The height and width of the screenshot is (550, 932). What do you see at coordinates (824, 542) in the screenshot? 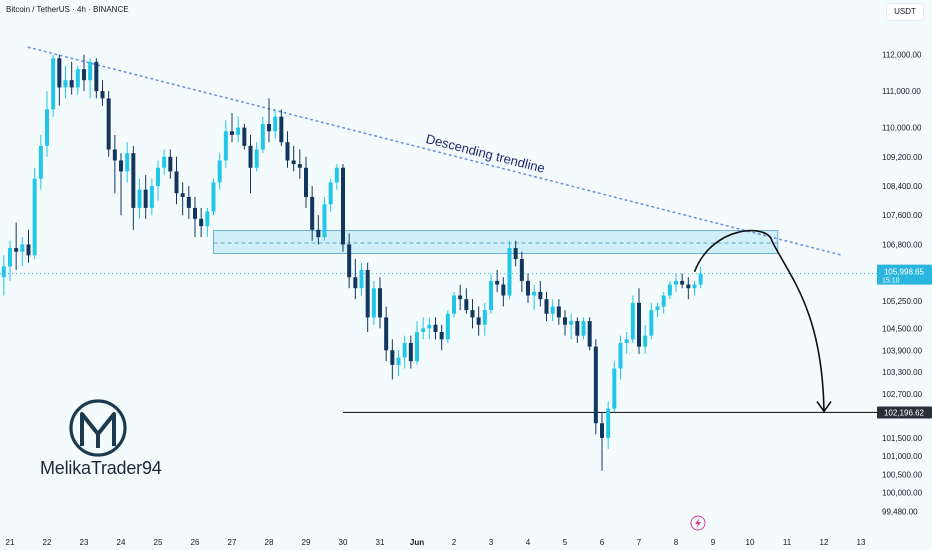
I see `x-tick-label: 12` at bounding box center [824, 542].